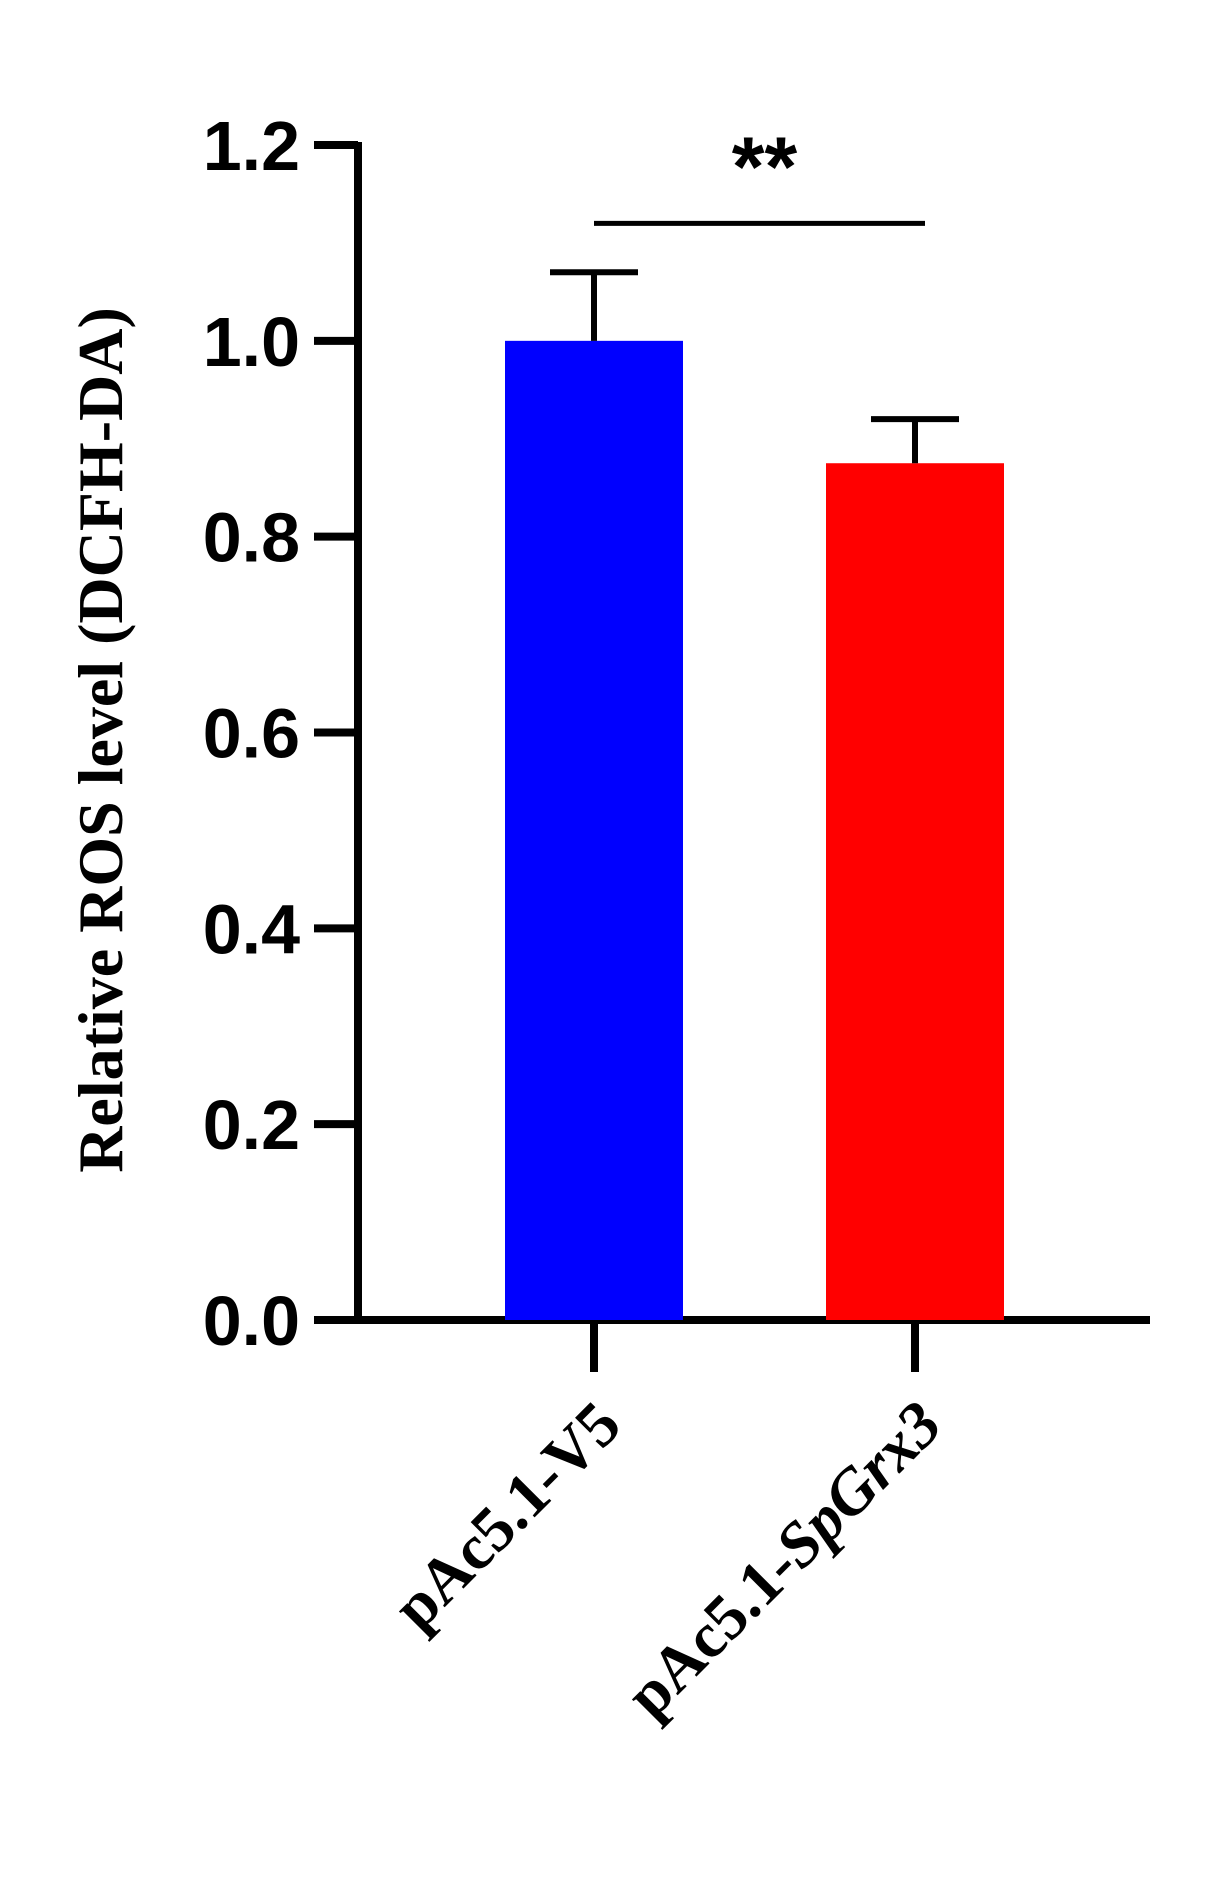  I want to click on error-bars, so click(754, 366).